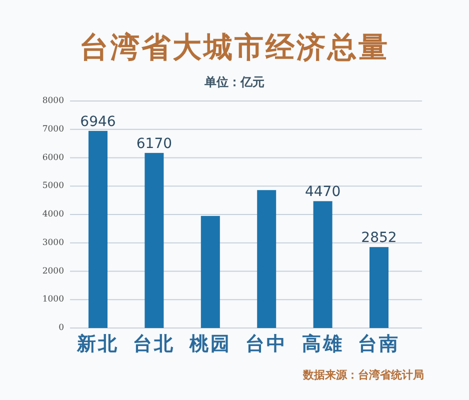 This screenshot has height=400, width=469. I want to click on y-tick-label: 7000, so click(53, 129).